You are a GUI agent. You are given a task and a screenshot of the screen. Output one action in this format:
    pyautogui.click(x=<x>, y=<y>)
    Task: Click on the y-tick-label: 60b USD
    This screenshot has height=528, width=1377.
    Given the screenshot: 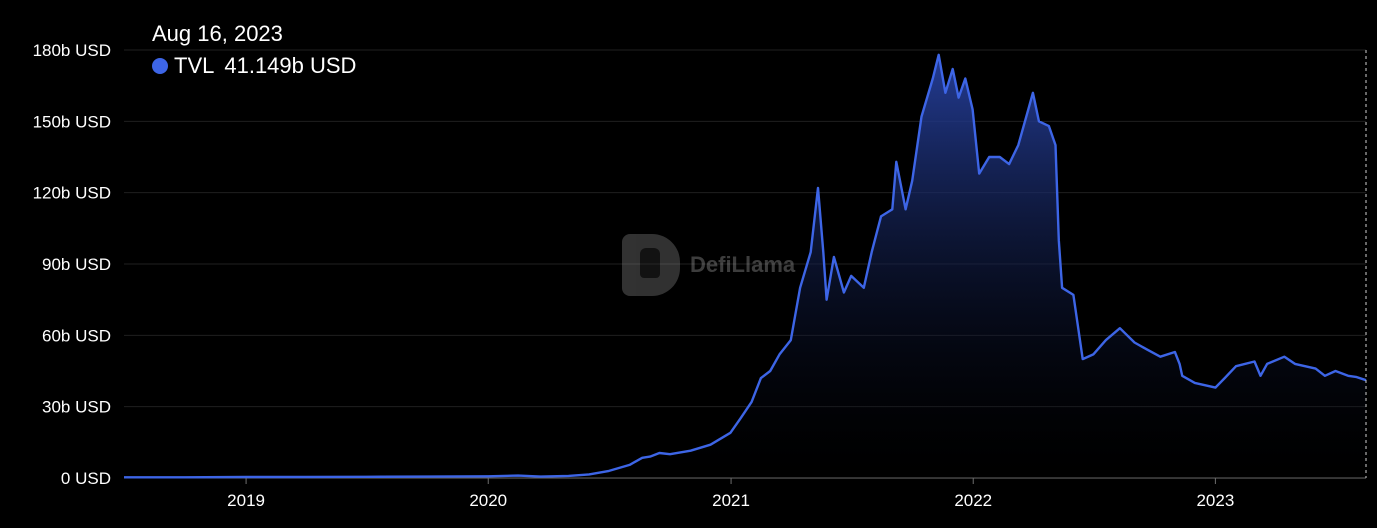 What is the action you would take?
    pyautogui.click(x=76, y=335)
    